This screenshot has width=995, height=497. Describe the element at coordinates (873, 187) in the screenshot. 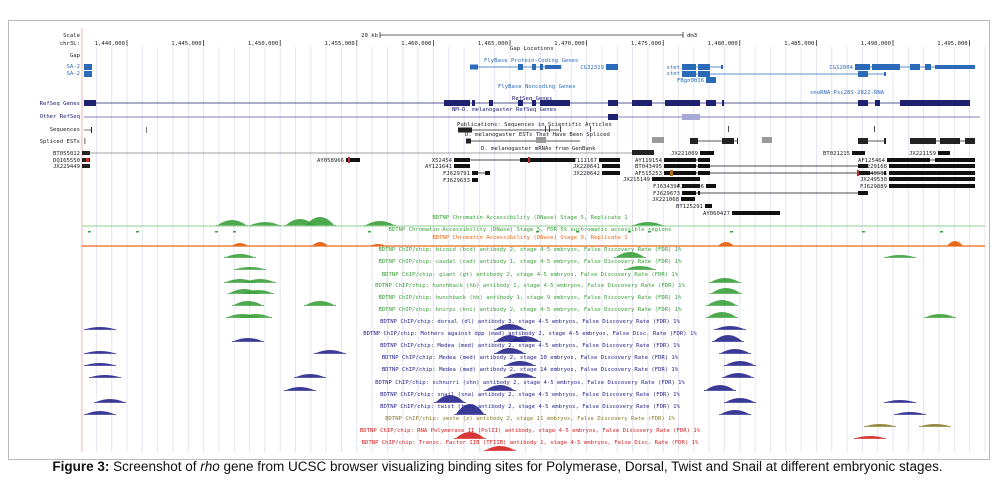

I see `mrna-label: FJ629889` at that location.